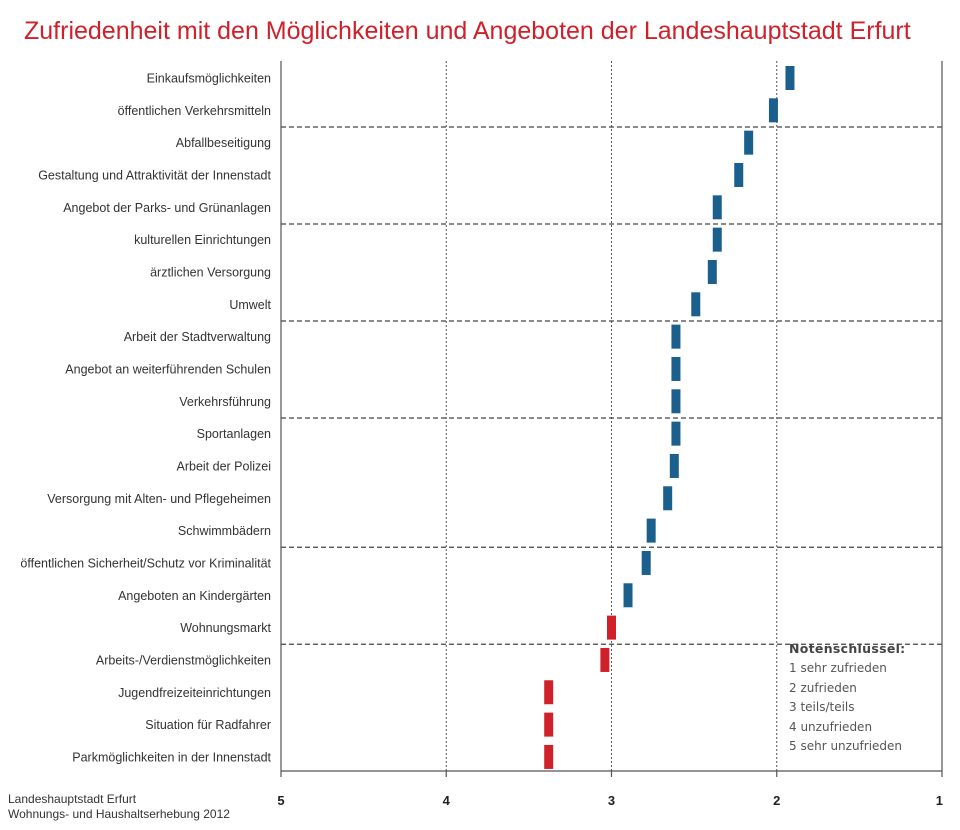 The image size is (960, 830). What do you see at coordinates (168, 369) in the screenshot?
I see `category-label: Angebot an weiterführenden Schulen` at bounding box center [168, 369].